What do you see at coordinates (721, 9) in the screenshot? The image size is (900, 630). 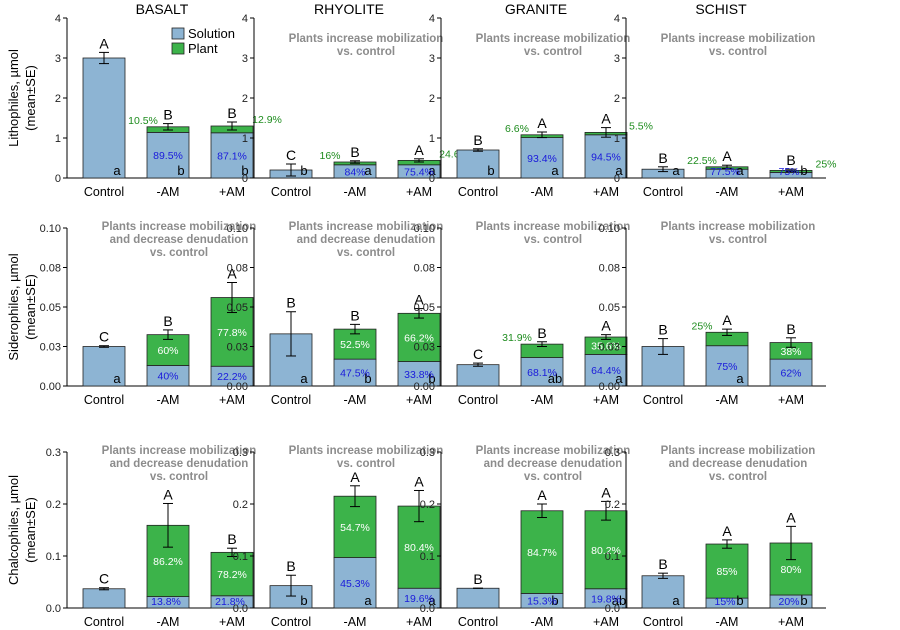 I see `panel-title: SCHIST` at bounding box center [721, 9].